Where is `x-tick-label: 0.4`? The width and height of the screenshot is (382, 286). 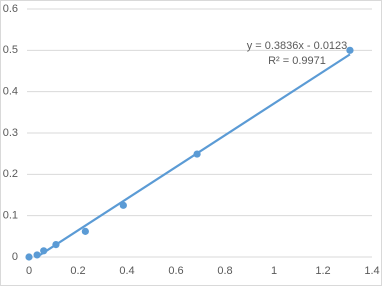
x-tick-label: 0.4 is located at coordinates (126, 271).